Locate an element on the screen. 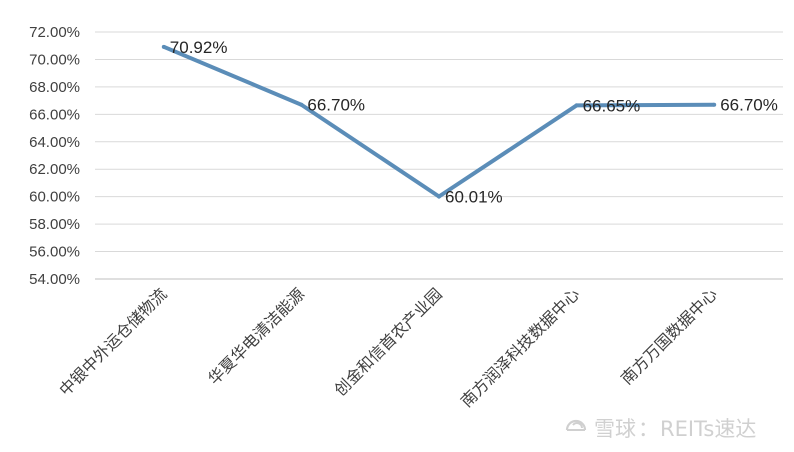  snowball-logo-icon is located at coordinates (576, 425).